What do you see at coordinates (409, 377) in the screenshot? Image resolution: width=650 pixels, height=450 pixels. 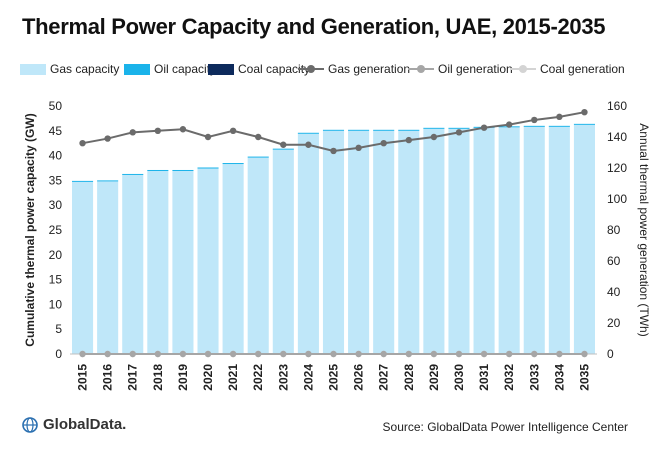 I see `x-tick-label: 2028` at bounding box center [409, 377].